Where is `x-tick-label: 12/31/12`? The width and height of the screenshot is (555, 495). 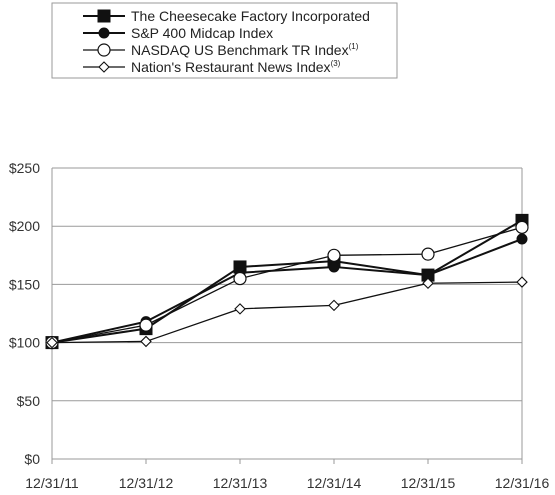
x-tick-label: 12/31/12 is located at coordinates (146, 483).